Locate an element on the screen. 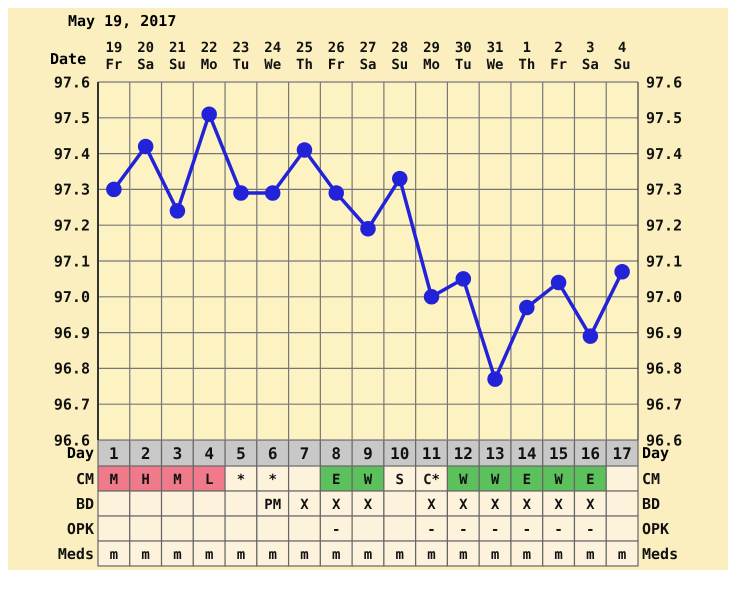 The width and height of the screenshot is (750, 616). x2-tick-label: 16 is located at coordinates (590, 453).